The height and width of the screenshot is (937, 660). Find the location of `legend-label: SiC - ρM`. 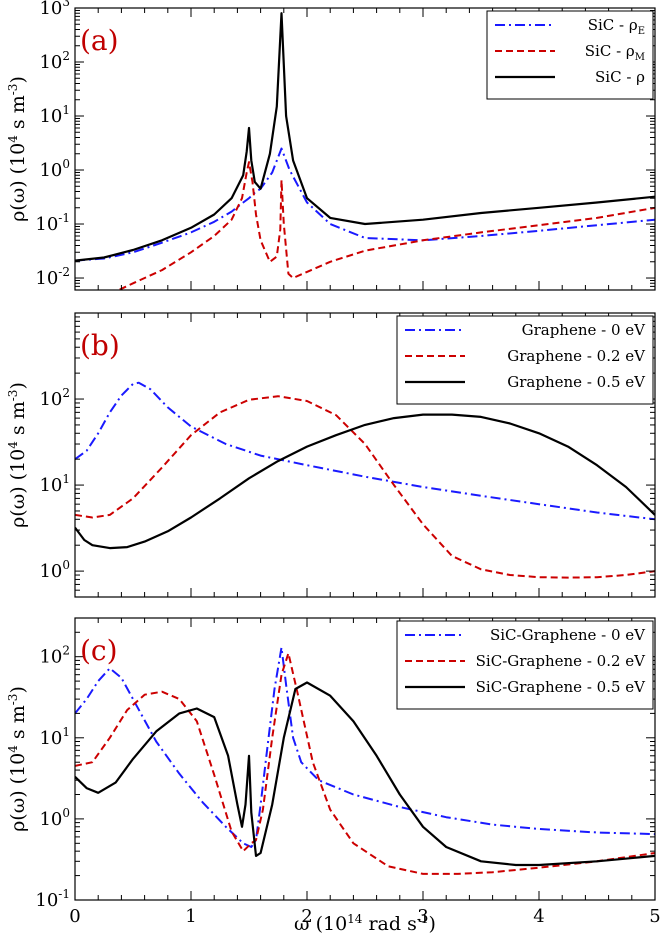

legend-label: SiC - ρM is located at coordinates (615, 52).